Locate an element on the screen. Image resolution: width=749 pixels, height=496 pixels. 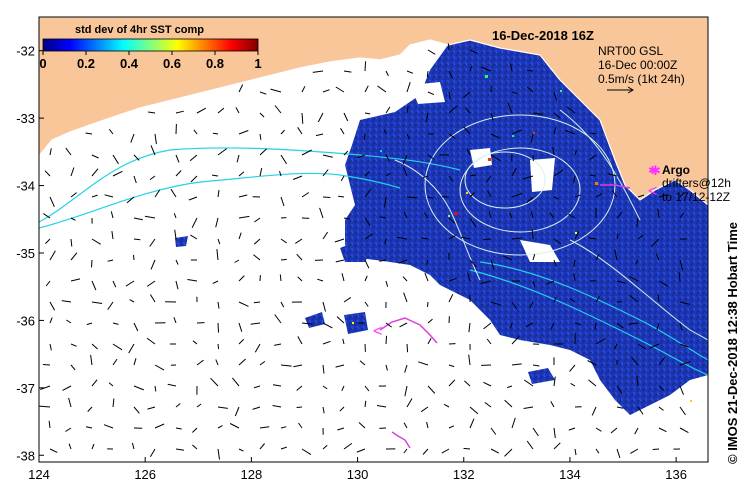
x-tick-label: 130 is located at coordinates (358, 474).